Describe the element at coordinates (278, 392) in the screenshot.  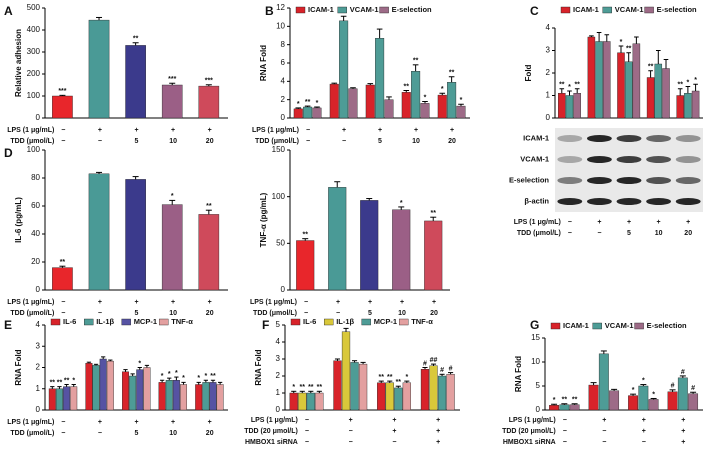
I see `y-tick-label: 1` at that location.